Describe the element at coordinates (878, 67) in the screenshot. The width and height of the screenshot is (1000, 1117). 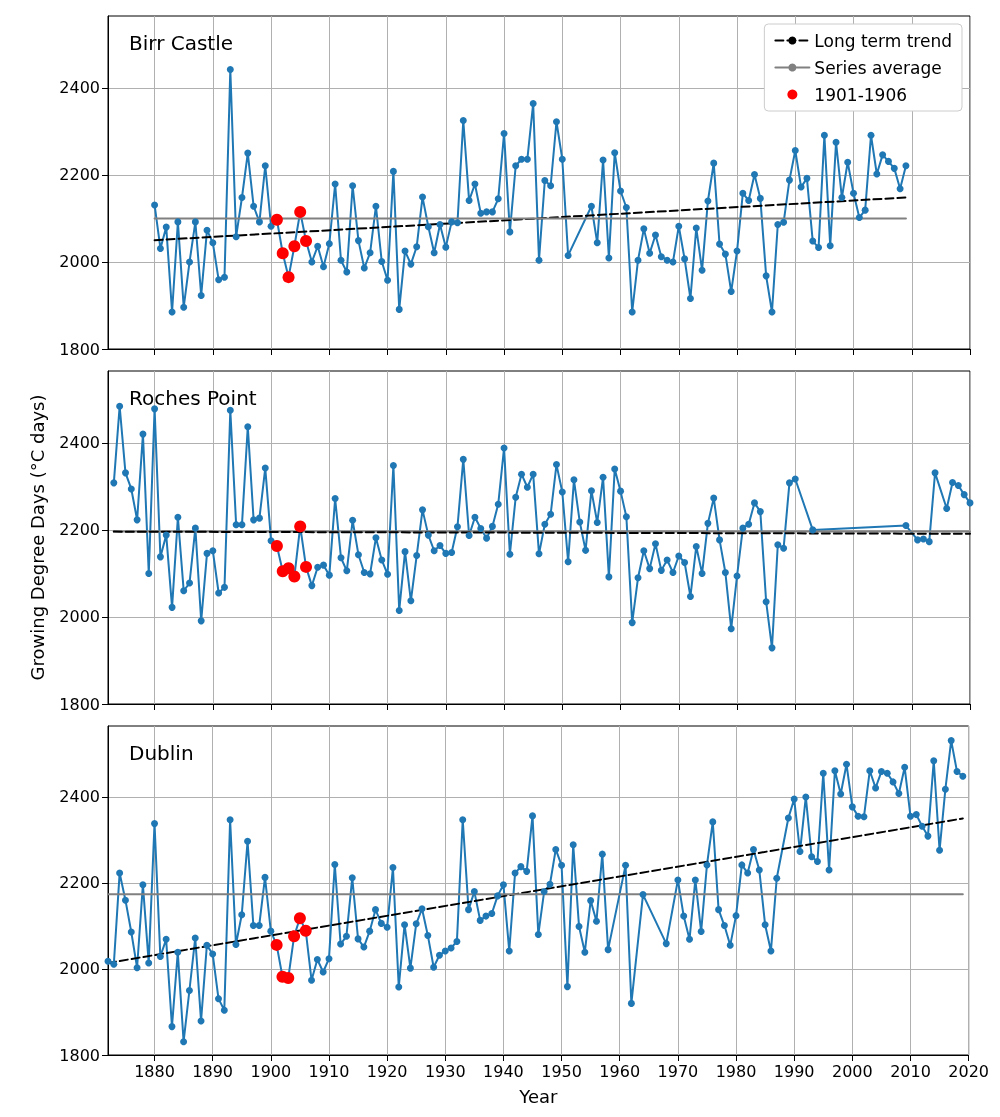
I see `legend-label: Series average` at that location.